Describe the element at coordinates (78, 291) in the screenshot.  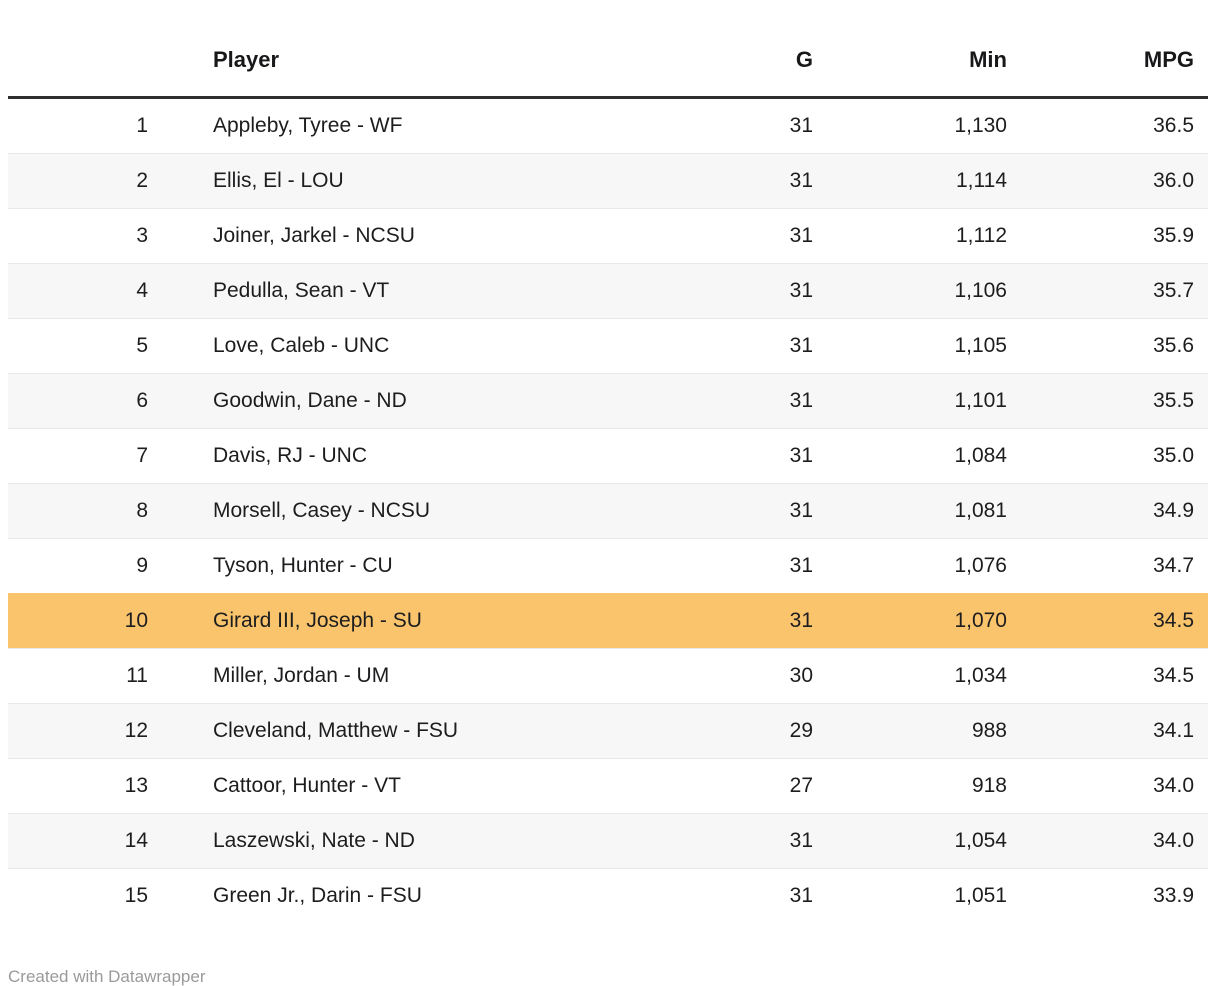
I see `rank-cell: 4` at that location.